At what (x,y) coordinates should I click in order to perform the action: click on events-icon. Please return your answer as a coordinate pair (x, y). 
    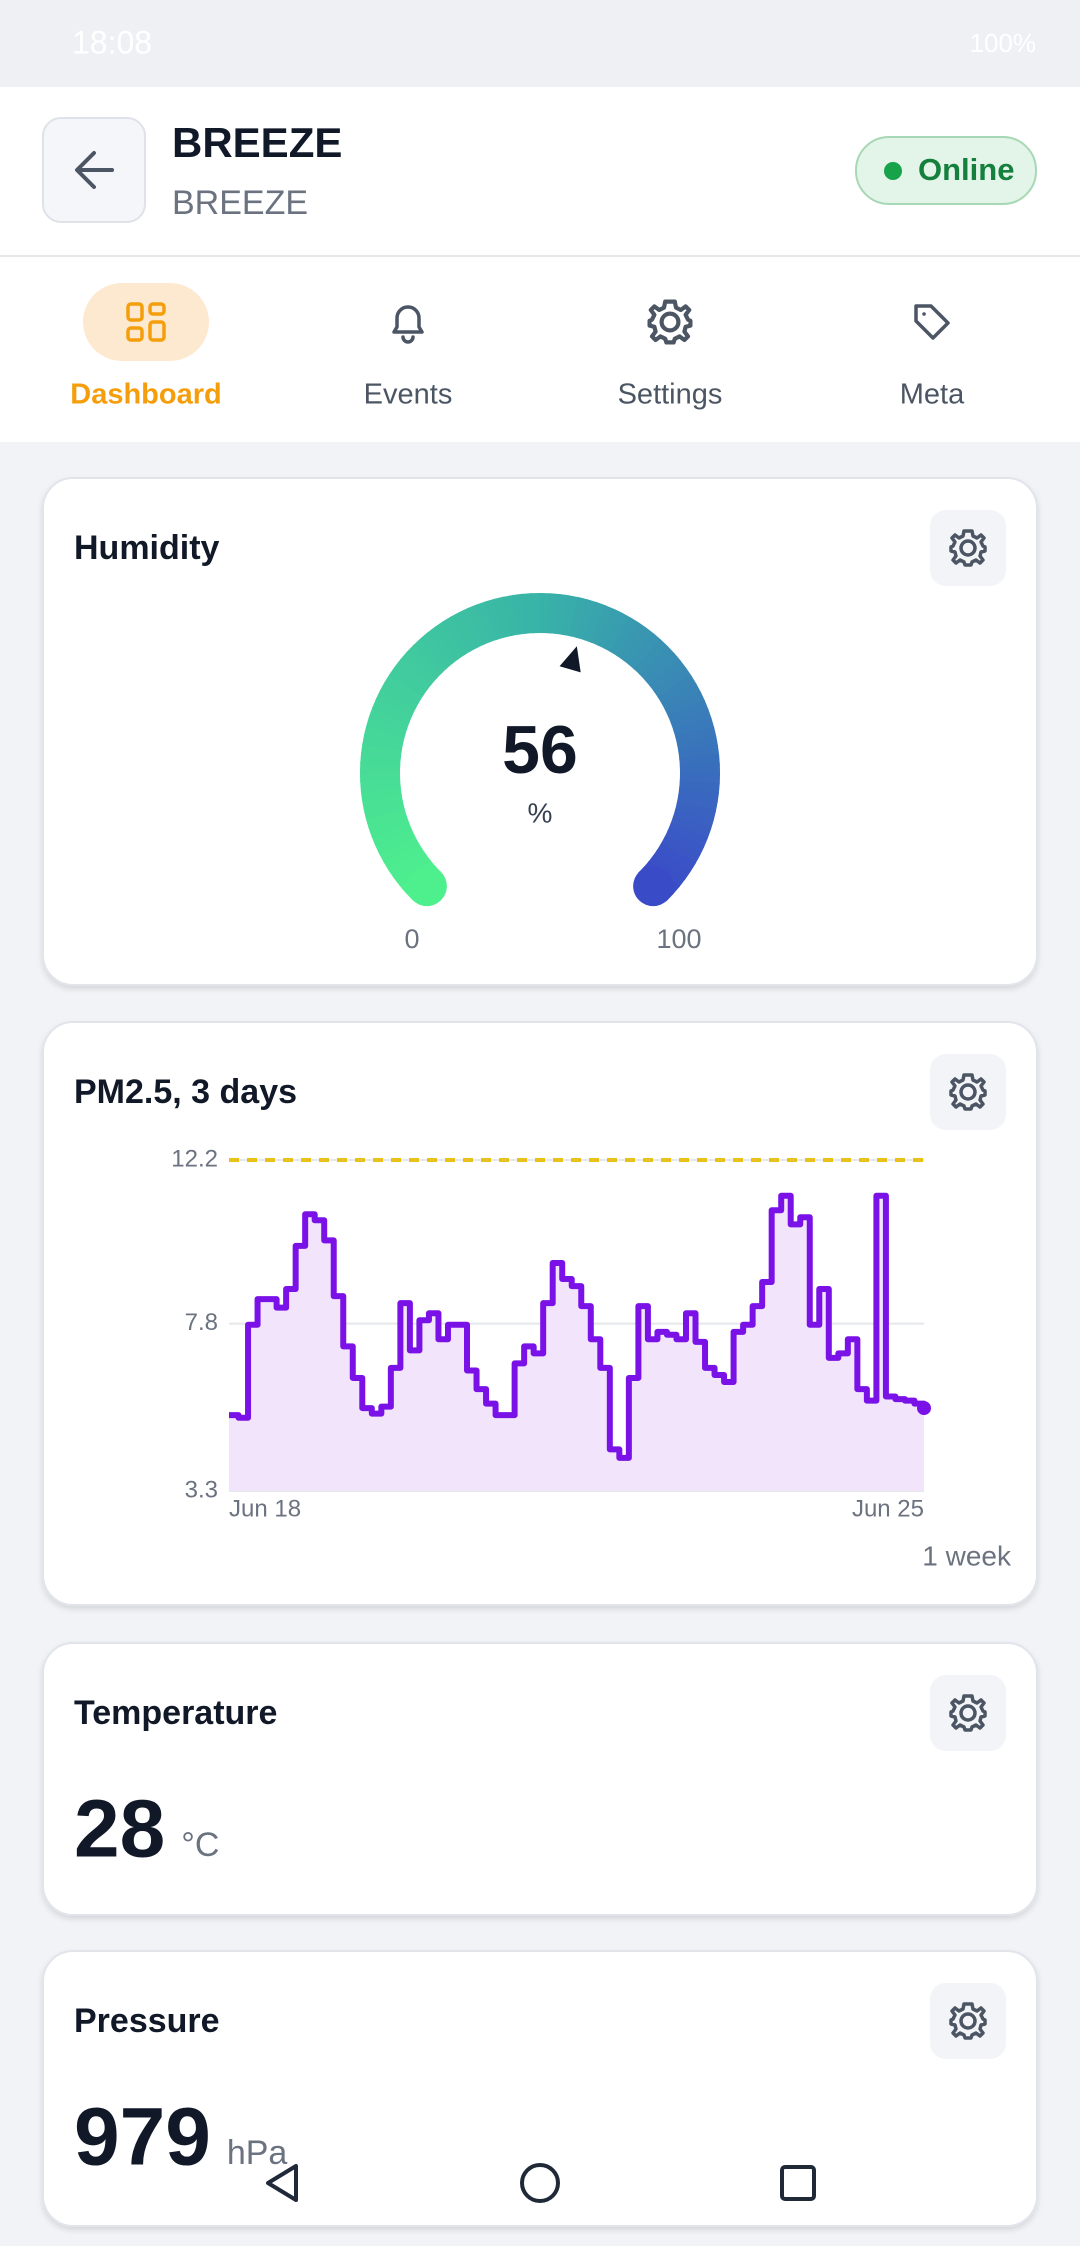
    Looking at the image, I should click on (408, 324).